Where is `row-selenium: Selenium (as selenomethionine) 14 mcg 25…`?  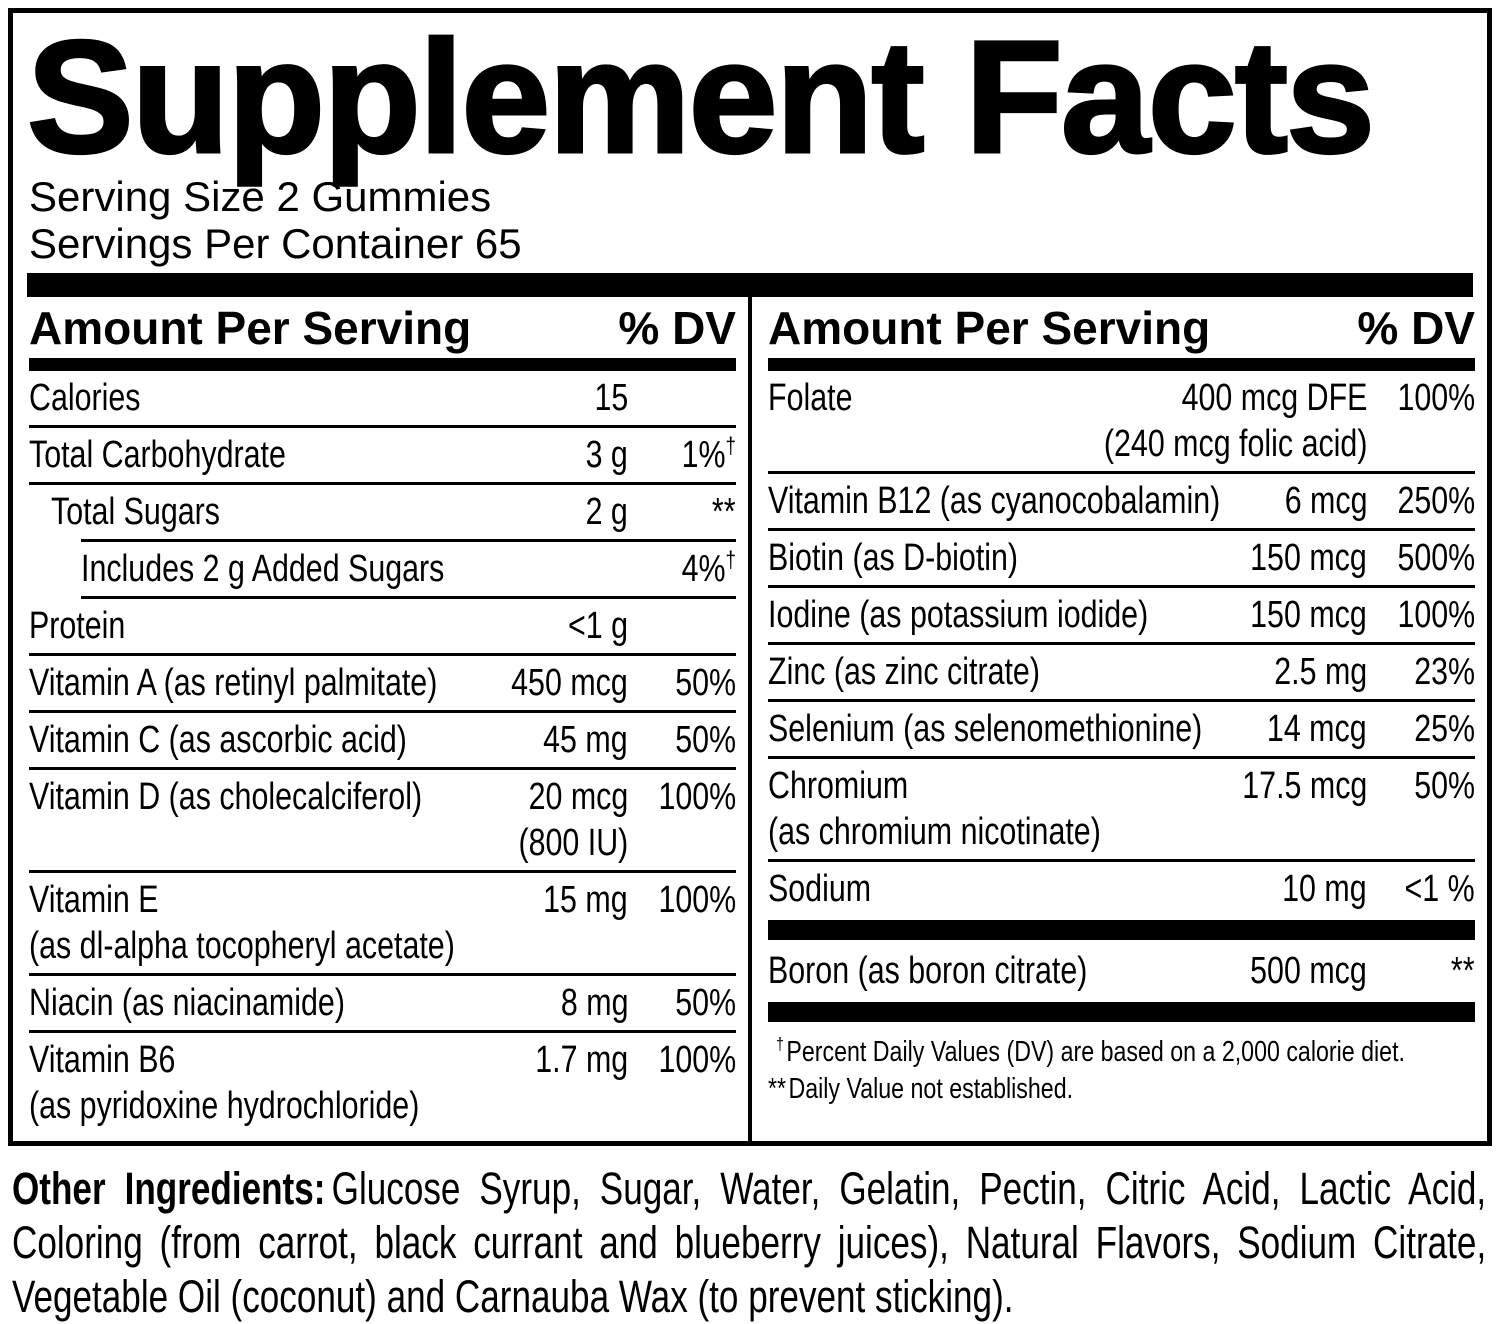
row-selenium: Selenium (as selenomethionine) 14 mcg 25… is located at coordinates (1121, 729).